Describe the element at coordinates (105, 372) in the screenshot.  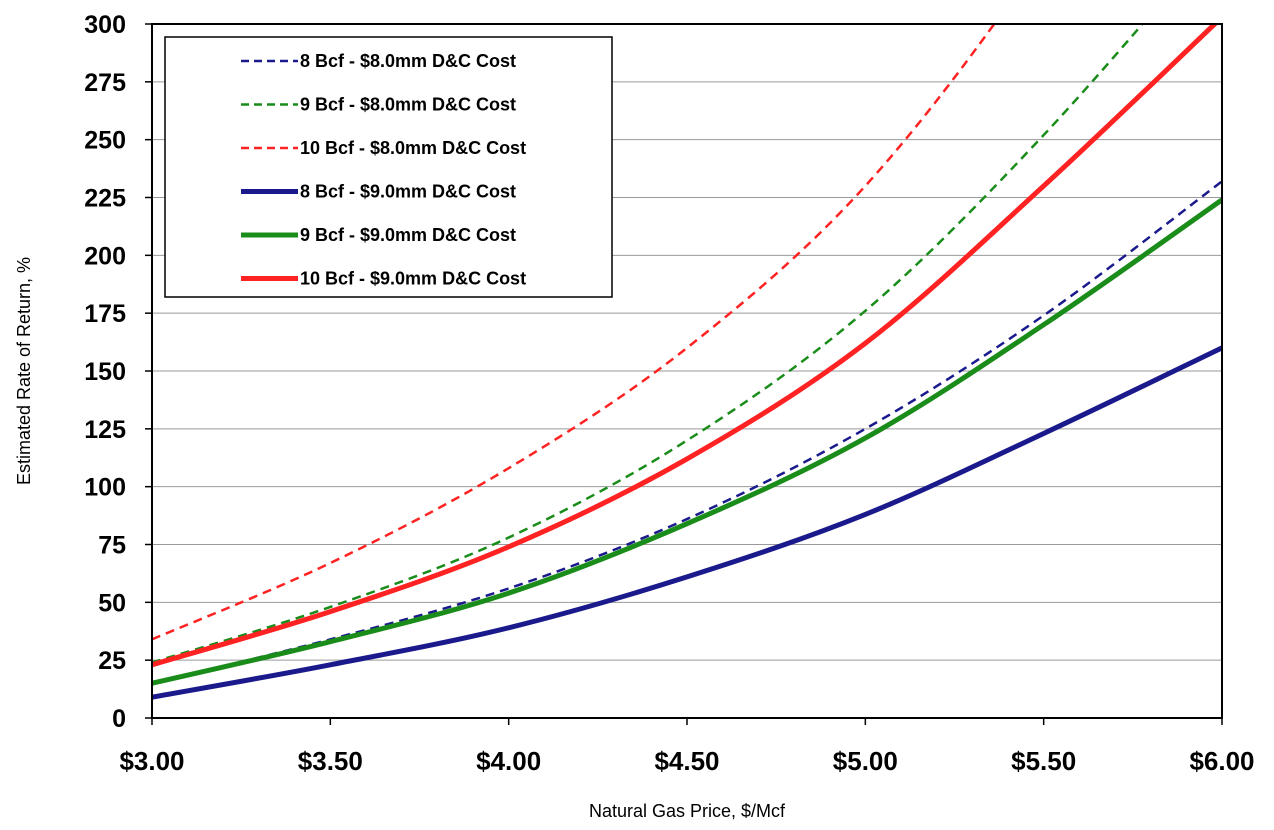
I see `y-tick-label: 150` at that location.